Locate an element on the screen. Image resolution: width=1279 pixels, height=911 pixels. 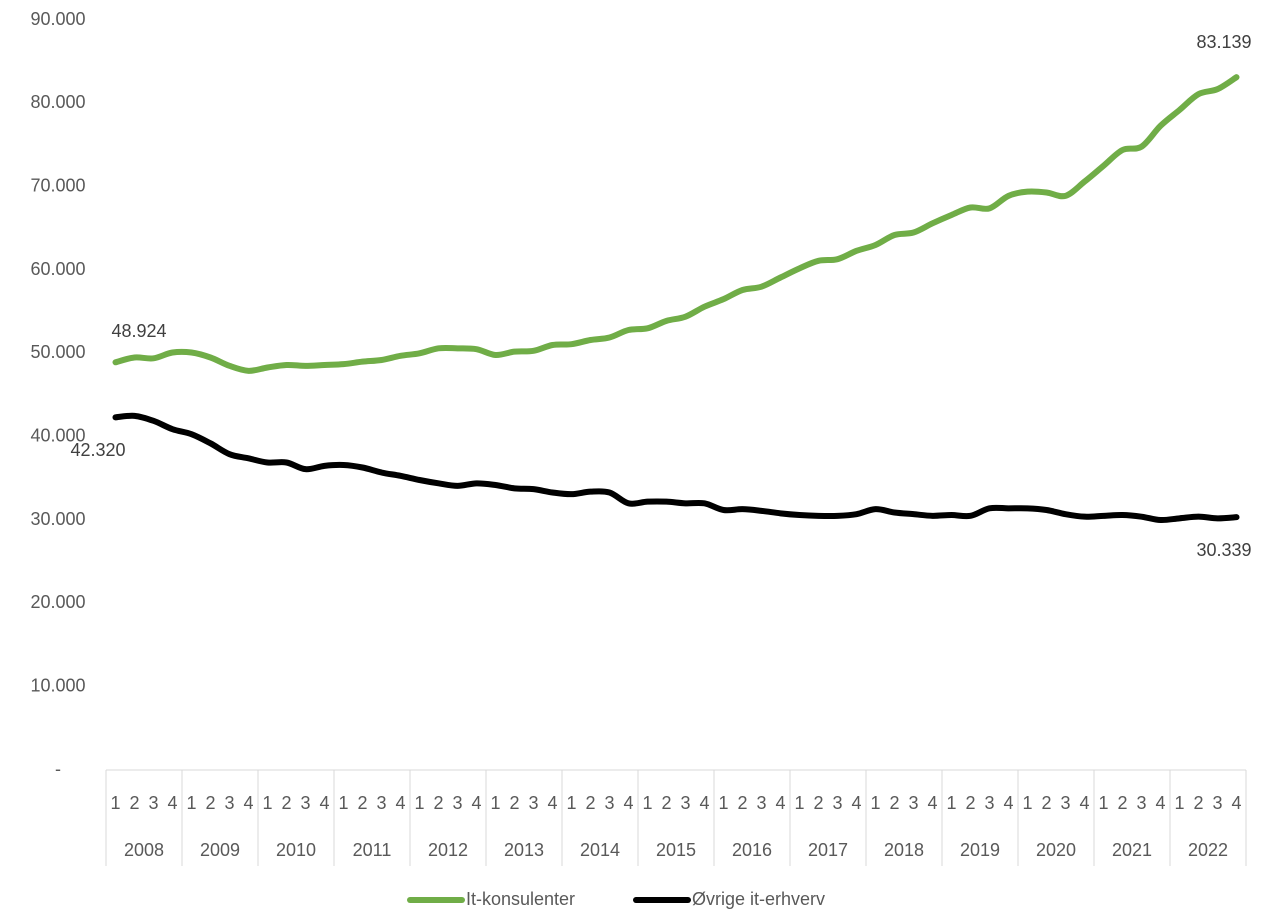
y-tick-label: 30.000 is located at coordinates (57, 519).